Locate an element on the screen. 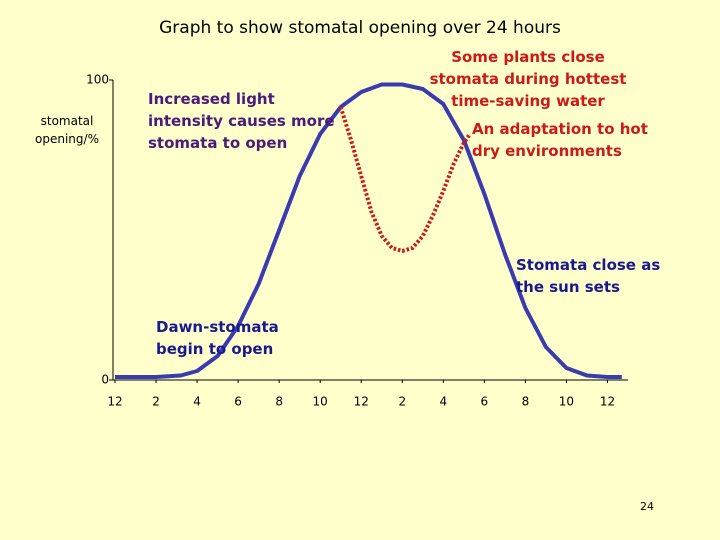 This screenshot has width=720, height=540. annotation: Stomata close as the sun sets is located at coordinates (588, 276).